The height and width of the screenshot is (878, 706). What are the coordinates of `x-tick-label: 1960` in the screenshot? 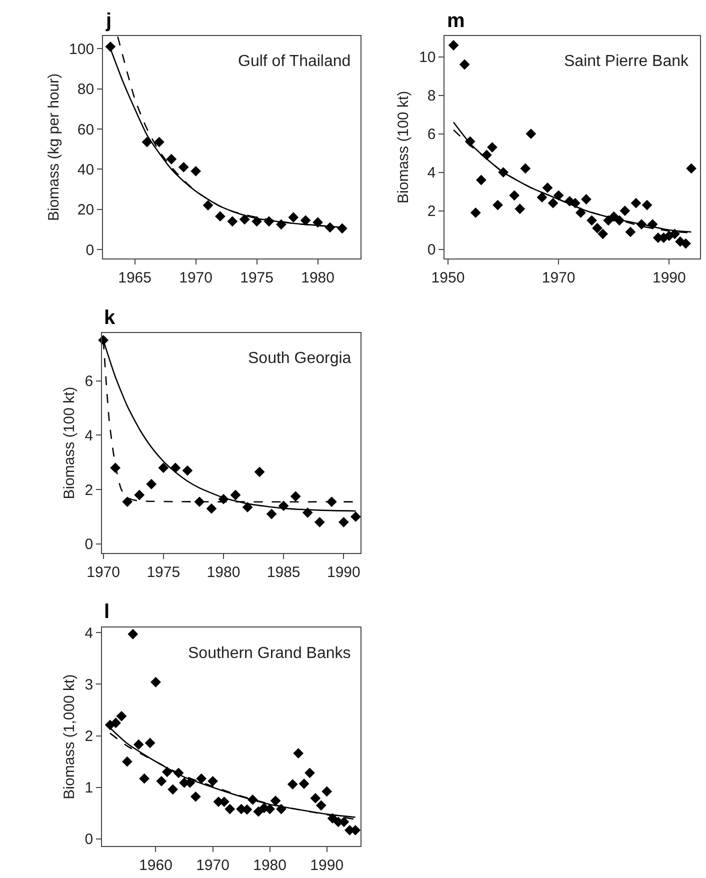 It's located at (155, 865).